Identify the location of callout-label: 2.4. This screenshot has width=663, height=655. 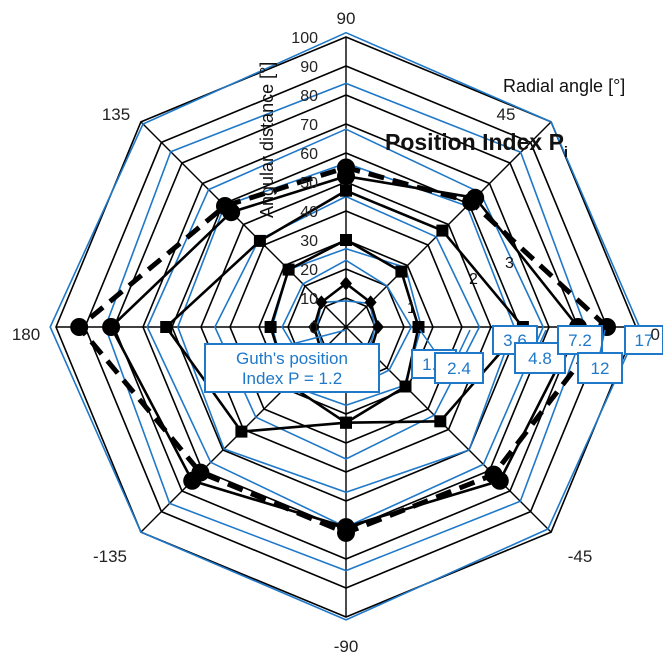
(459, 368).